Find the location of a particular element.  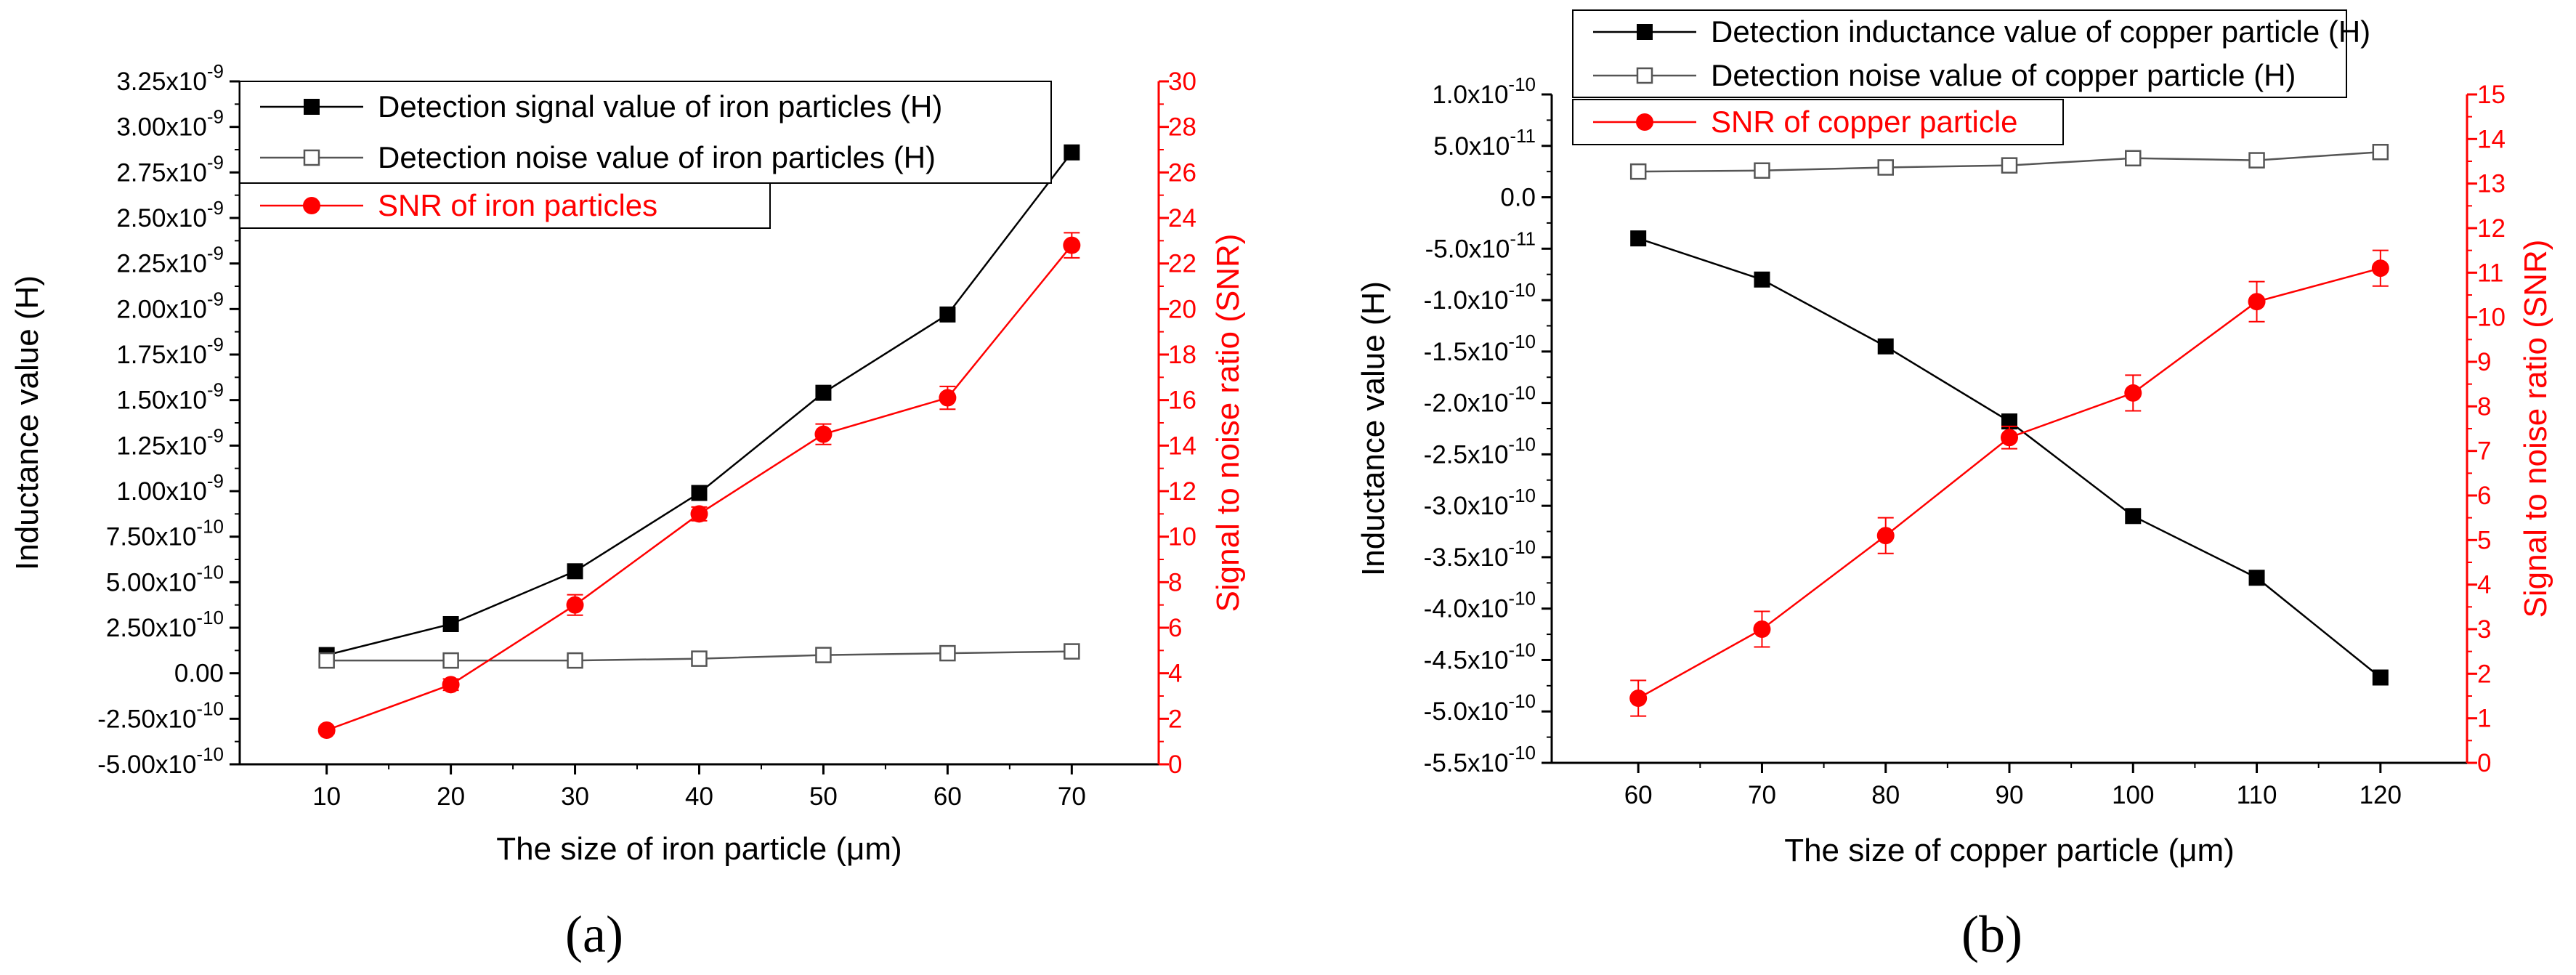

x-axis-title: The size of iron particle (μm) is located at coordinates (699, 849).